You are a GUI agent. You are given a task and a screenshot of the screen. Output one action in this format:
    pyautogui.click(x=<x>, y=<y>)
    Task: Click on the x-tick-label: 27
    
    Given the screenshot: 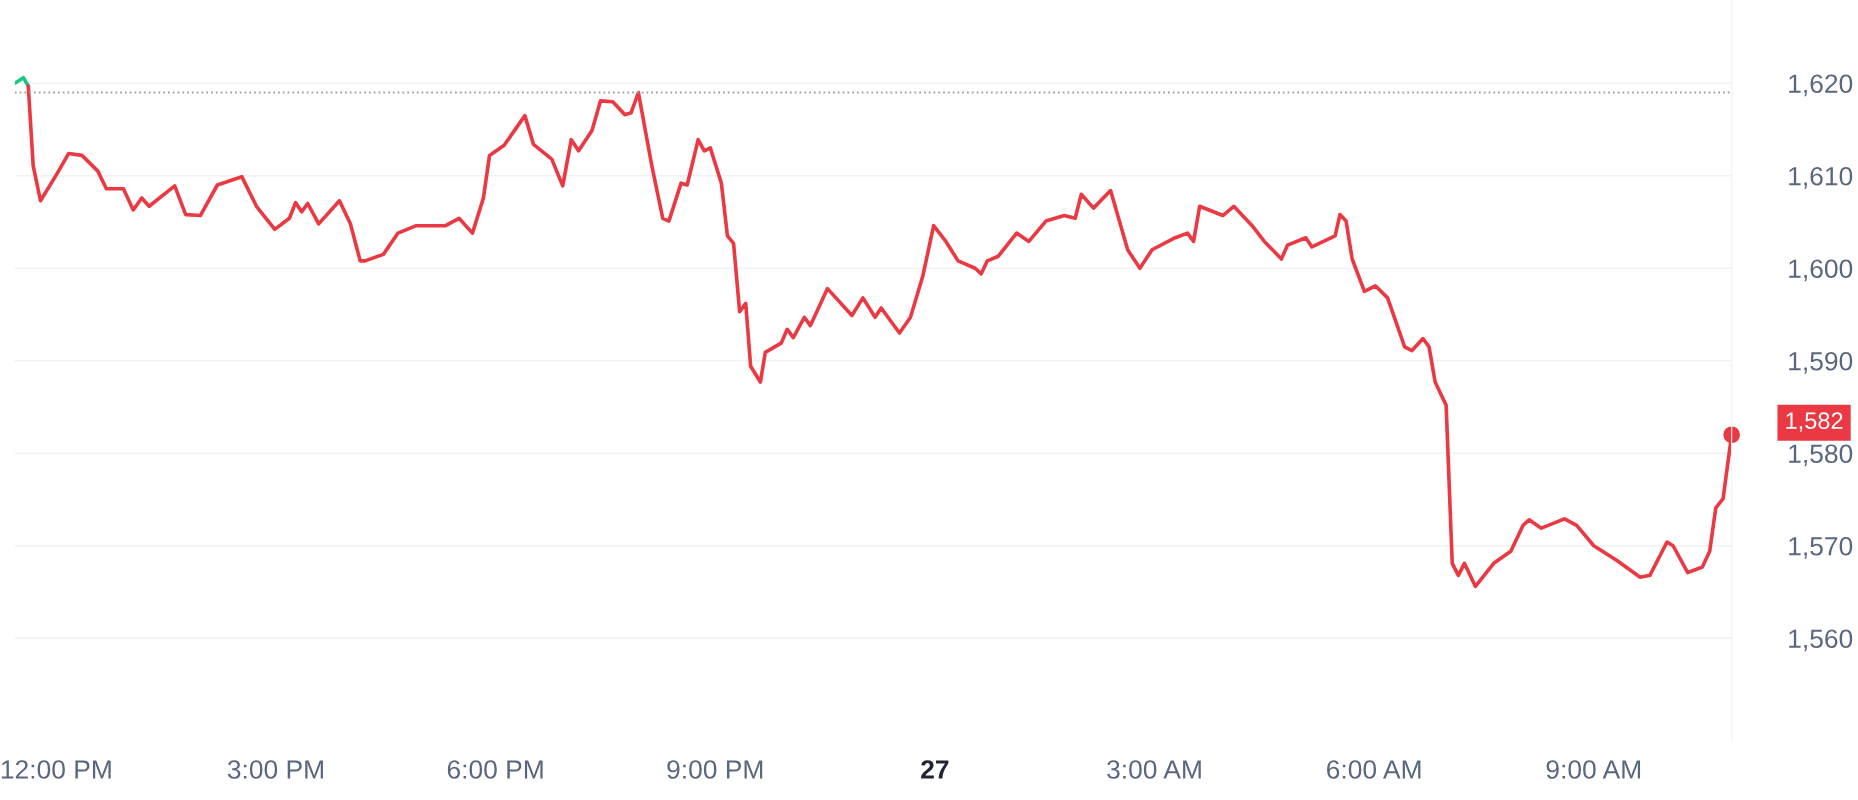 What is the action you would take?
    pyautogui.click(x=935, y=769)
    